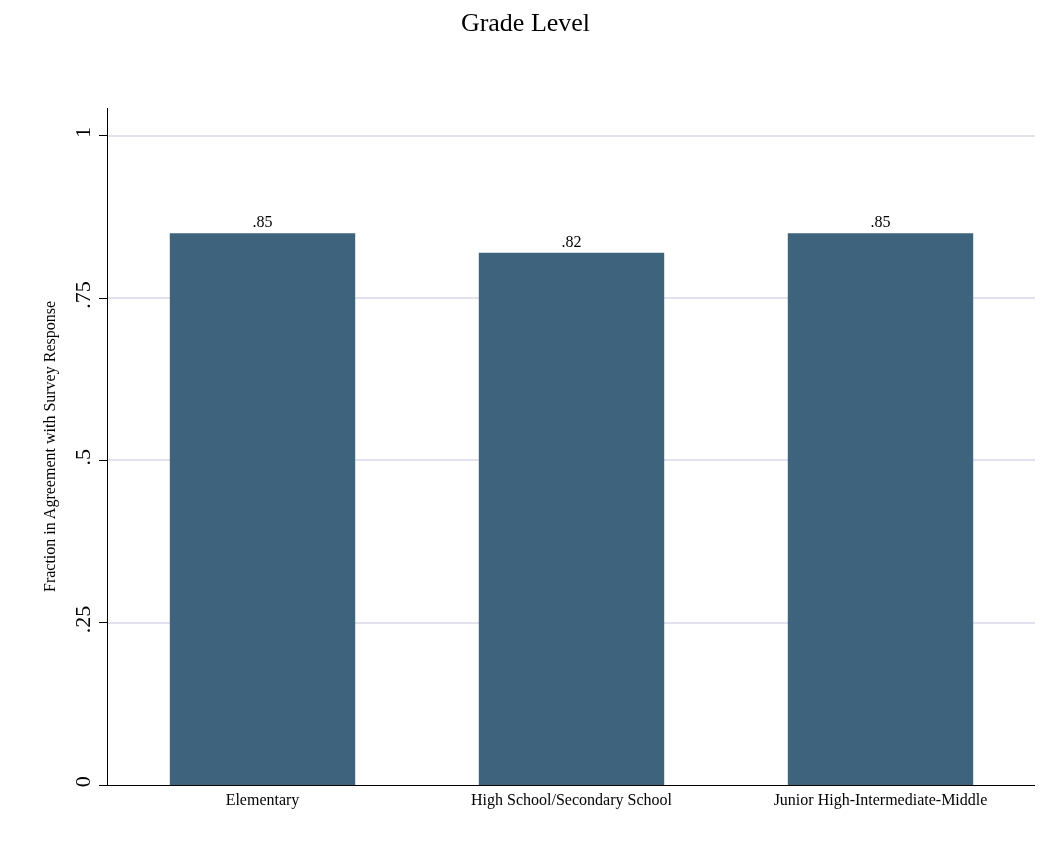 The image size is (1051, 842). Describe the element at coordinates (83, 619) in the screenshot. I see `y-tick-label: .25` at that location.